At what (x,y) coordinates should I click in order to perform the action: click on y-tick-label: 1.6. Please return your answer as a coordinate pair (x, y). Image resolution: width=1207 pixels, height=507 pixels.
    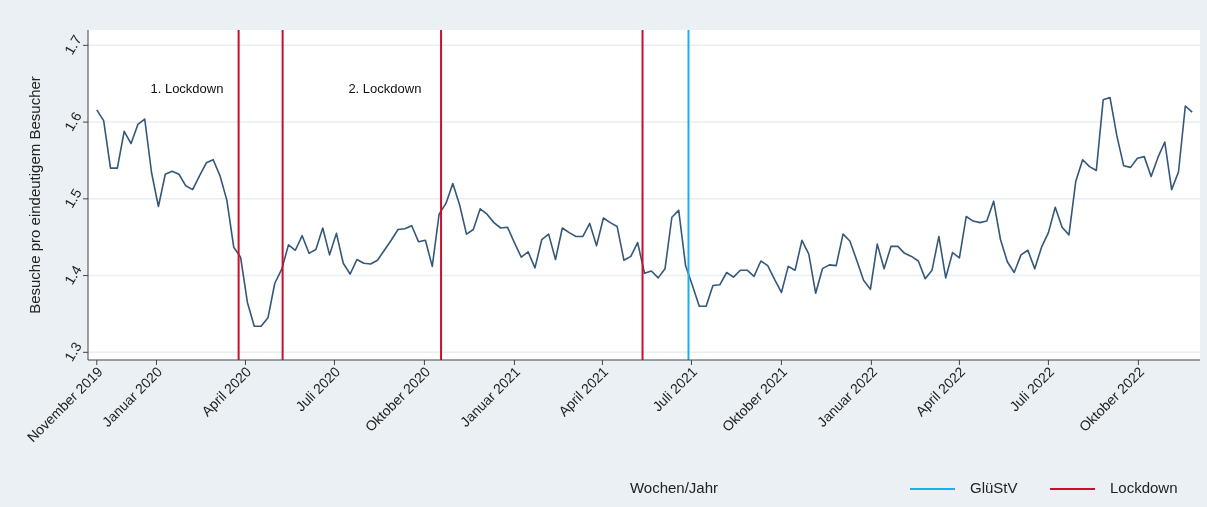
    Looking at the image, I should click on (73, 121).